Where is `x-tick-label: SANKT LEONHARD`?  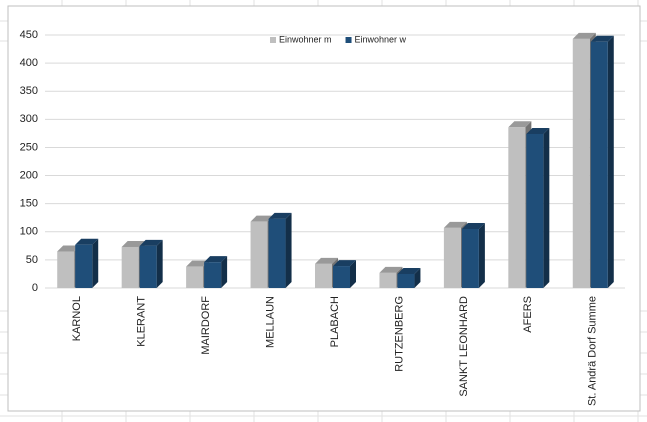
x-tick-label: SANKT LEONHARD is located at coordinates (464, 346).